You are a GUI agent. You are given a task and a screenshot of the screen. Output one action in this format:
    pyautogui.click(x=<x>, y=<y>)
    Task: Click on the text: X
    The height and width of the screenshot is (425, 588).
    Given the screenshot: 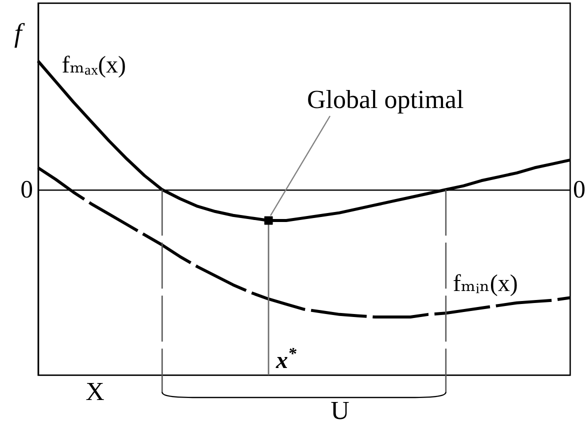 What is the action you would take?
    pyautogui.click(x=95, y=391)
    